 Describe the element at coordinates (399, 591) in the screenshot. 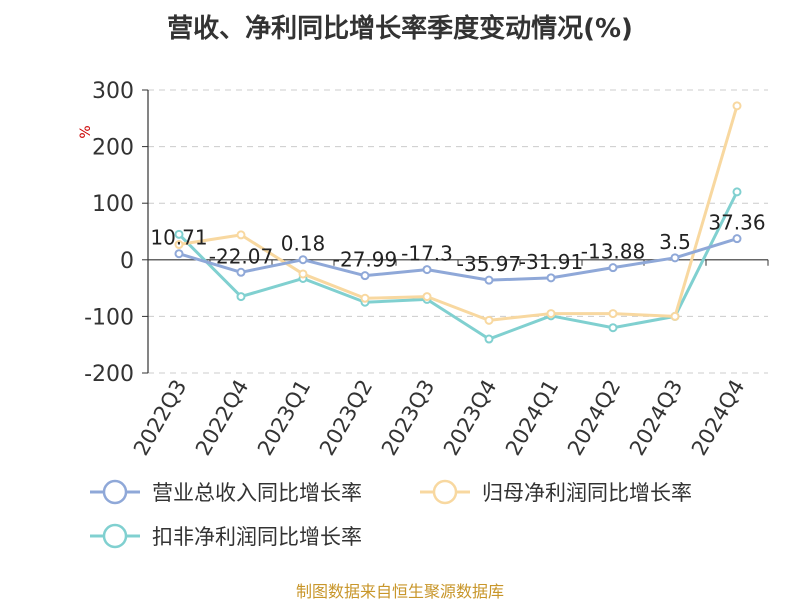

I see `source-note: 制图数据来自恒生聚源数据库` at that location.